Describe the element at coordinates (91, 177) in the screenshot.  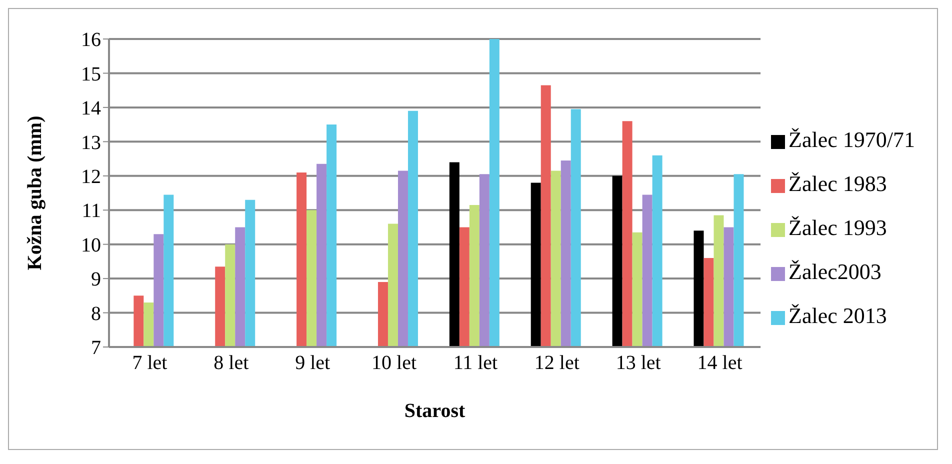
I see `y-tick-label: 12` at that location.